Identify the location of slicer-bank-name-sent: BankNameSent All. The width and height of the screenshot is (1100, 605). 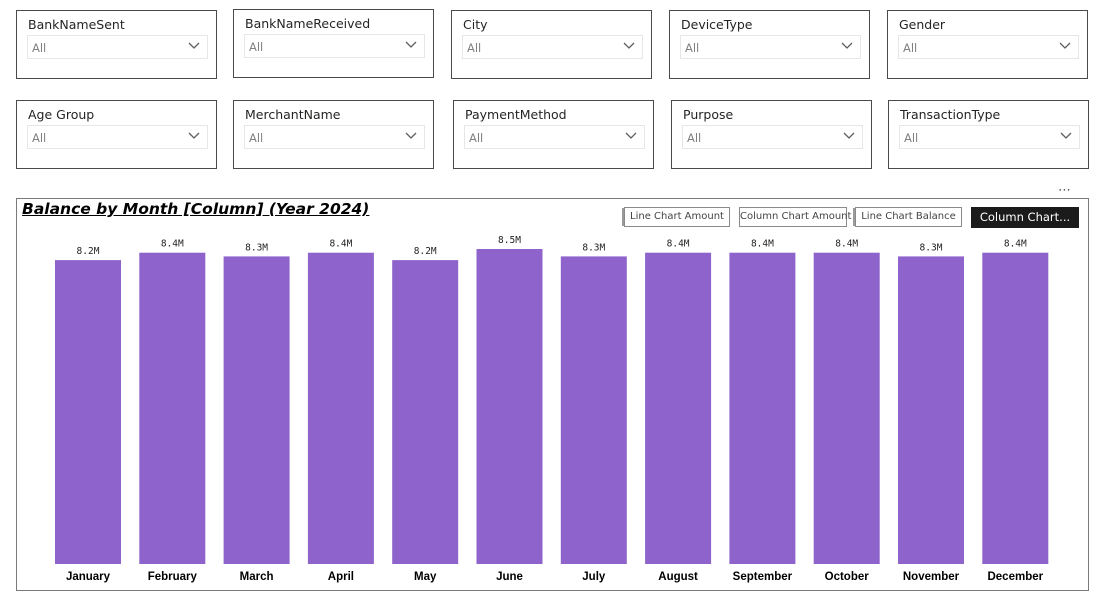
(116, 44).